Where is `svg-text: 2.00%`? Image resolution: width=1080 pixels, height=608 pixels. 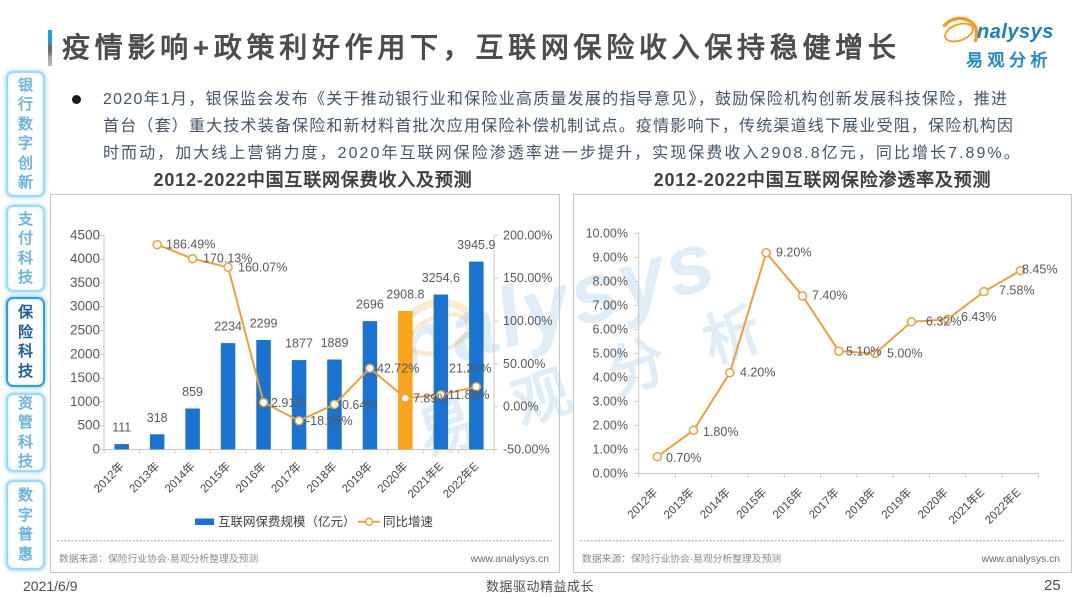 svg-text: 2.00% is located at coordinates (610, 426).